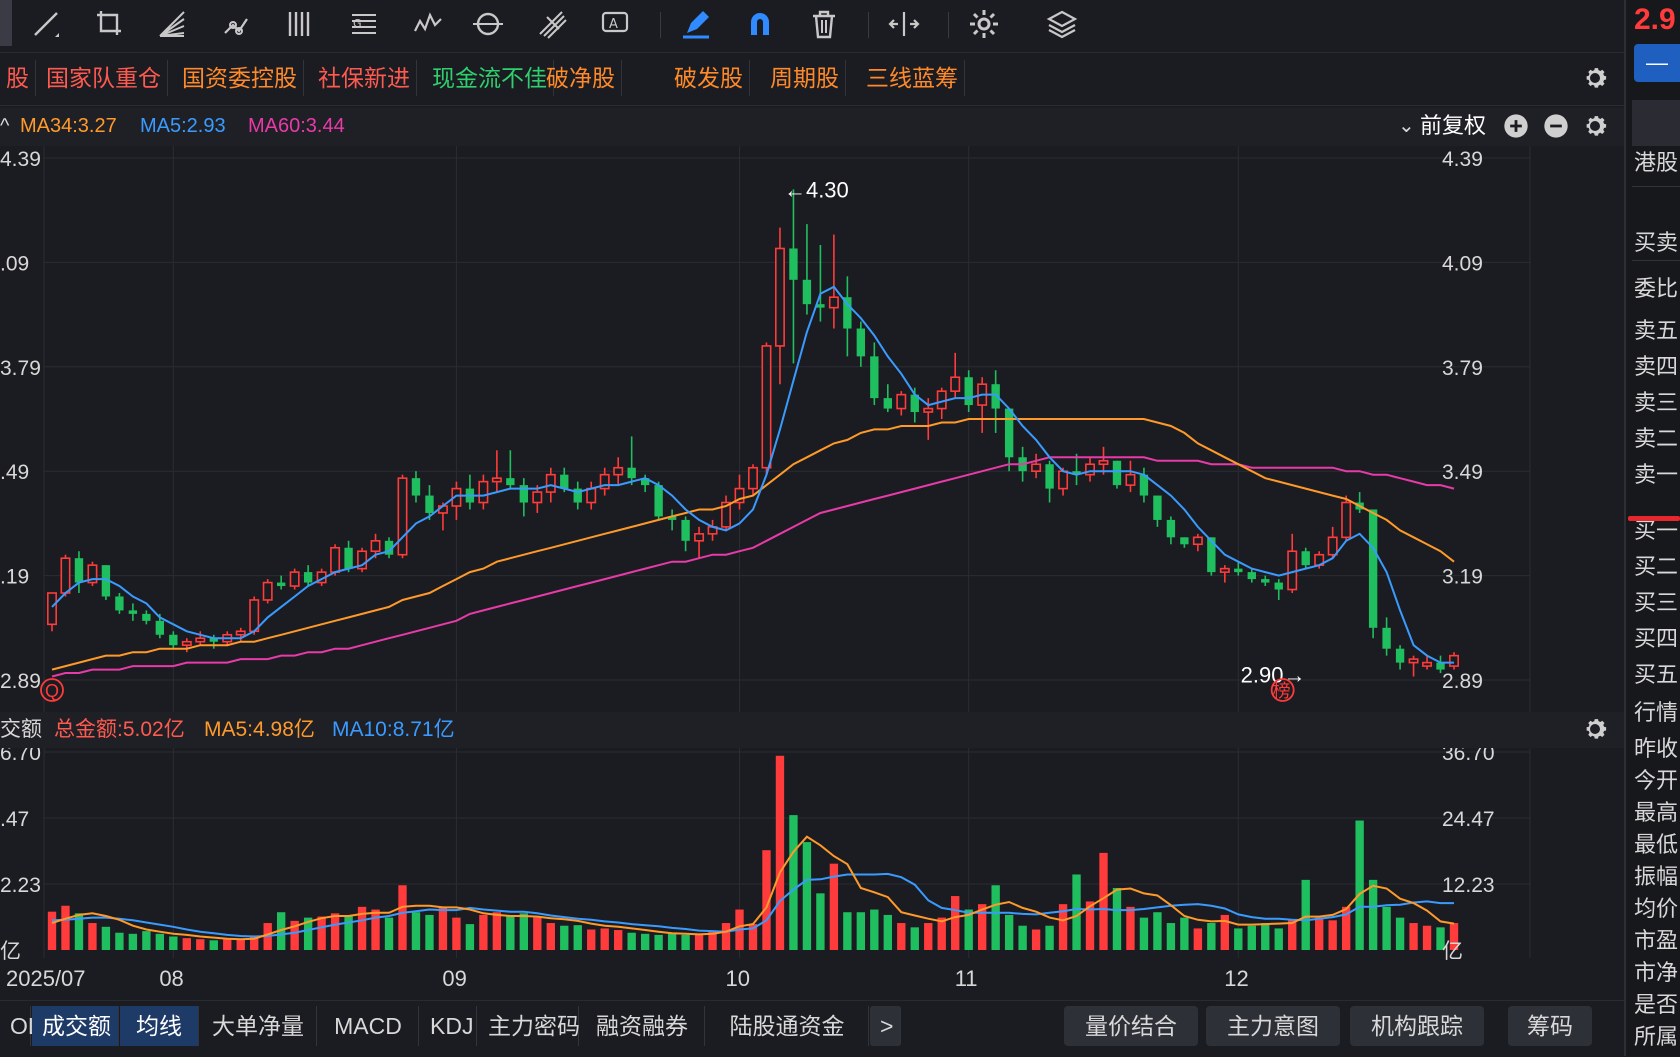  What do you see at coordinates (912, 78) in the screenshot?
I see `concept-tag: 三线蓝筹` at bounding box center [912, 78].